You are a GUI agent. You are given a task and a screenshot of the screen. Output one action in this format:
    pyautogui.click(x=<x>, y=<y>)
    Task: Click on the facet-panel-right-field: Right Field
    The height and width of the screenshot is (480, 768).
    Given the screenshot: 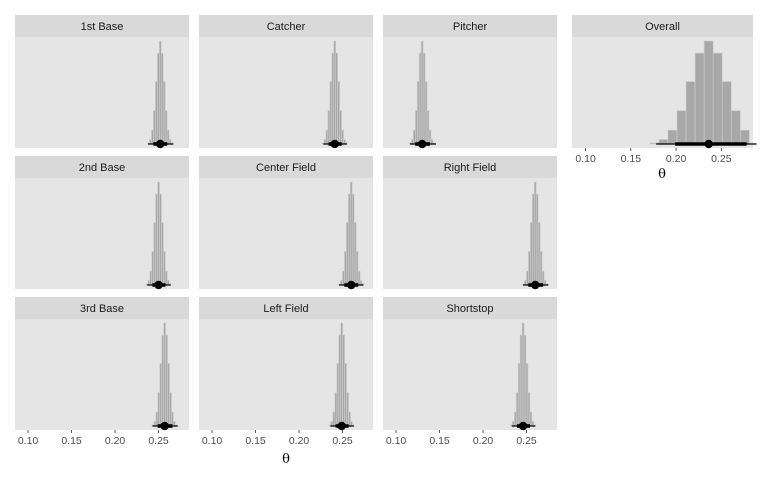 What is the action you would take?
    pyautogui.click(x=470, y=223)
    